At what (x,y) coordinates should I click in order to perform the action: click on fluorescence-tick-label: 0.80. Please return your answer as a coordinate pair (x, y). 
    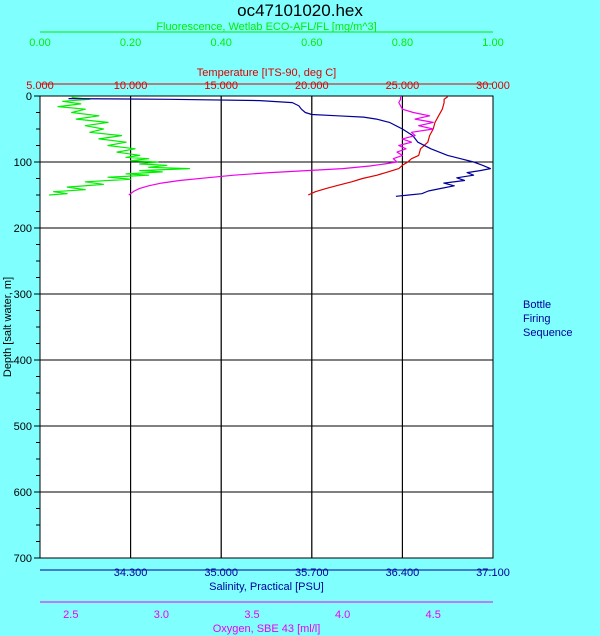
    Looking at the image, I should click on (402, 43).